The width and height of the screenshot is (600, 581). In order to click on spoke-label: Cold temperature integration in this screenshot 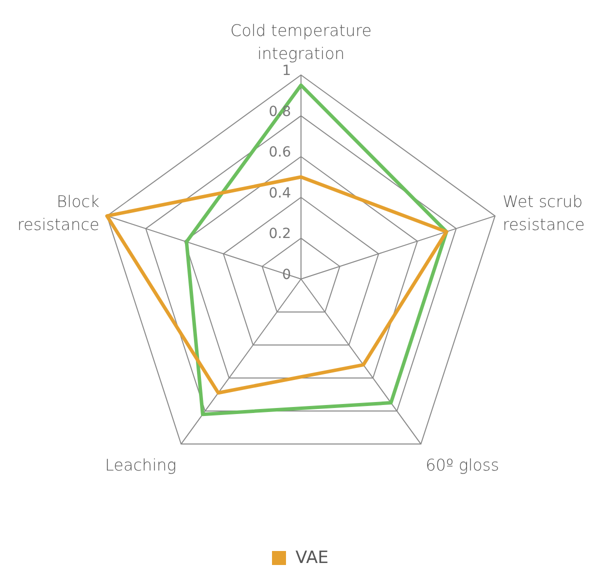, I will do `click(301, 42)`.